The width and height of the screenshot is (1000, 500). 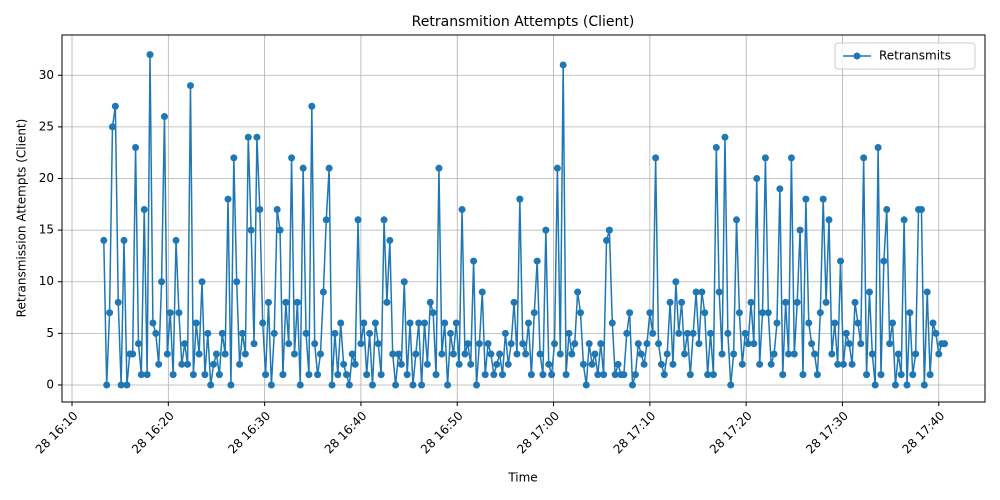 What do you see at coordinates (50, 333) in the screenshot?
I see `y-tick-label: 5` at bounding box center [50, 333].